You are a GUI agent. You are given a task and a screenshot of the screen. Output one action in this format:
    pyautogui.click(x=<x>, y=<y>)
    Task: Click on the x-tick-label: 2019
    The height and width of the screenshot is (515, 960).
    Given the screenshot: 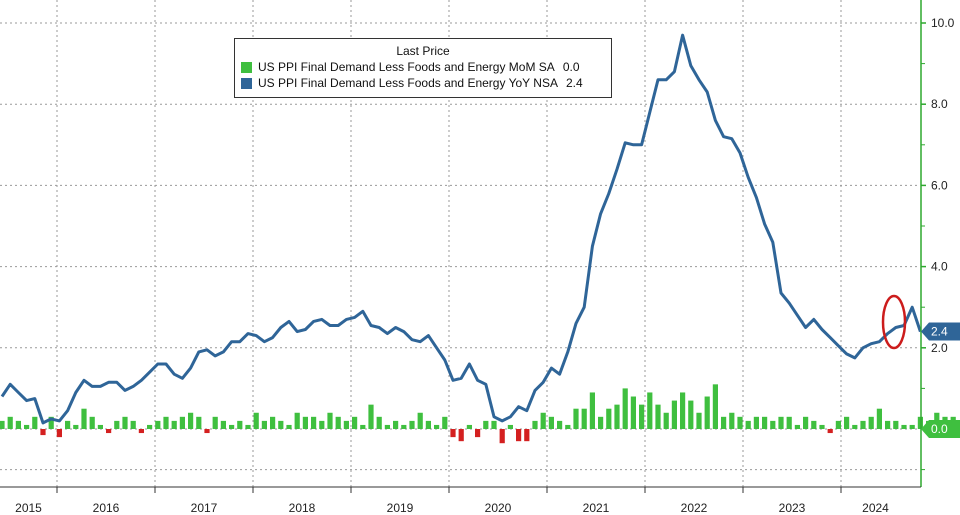 What is the action you would take?
    pyautogui.click(x=400, y=508)
    